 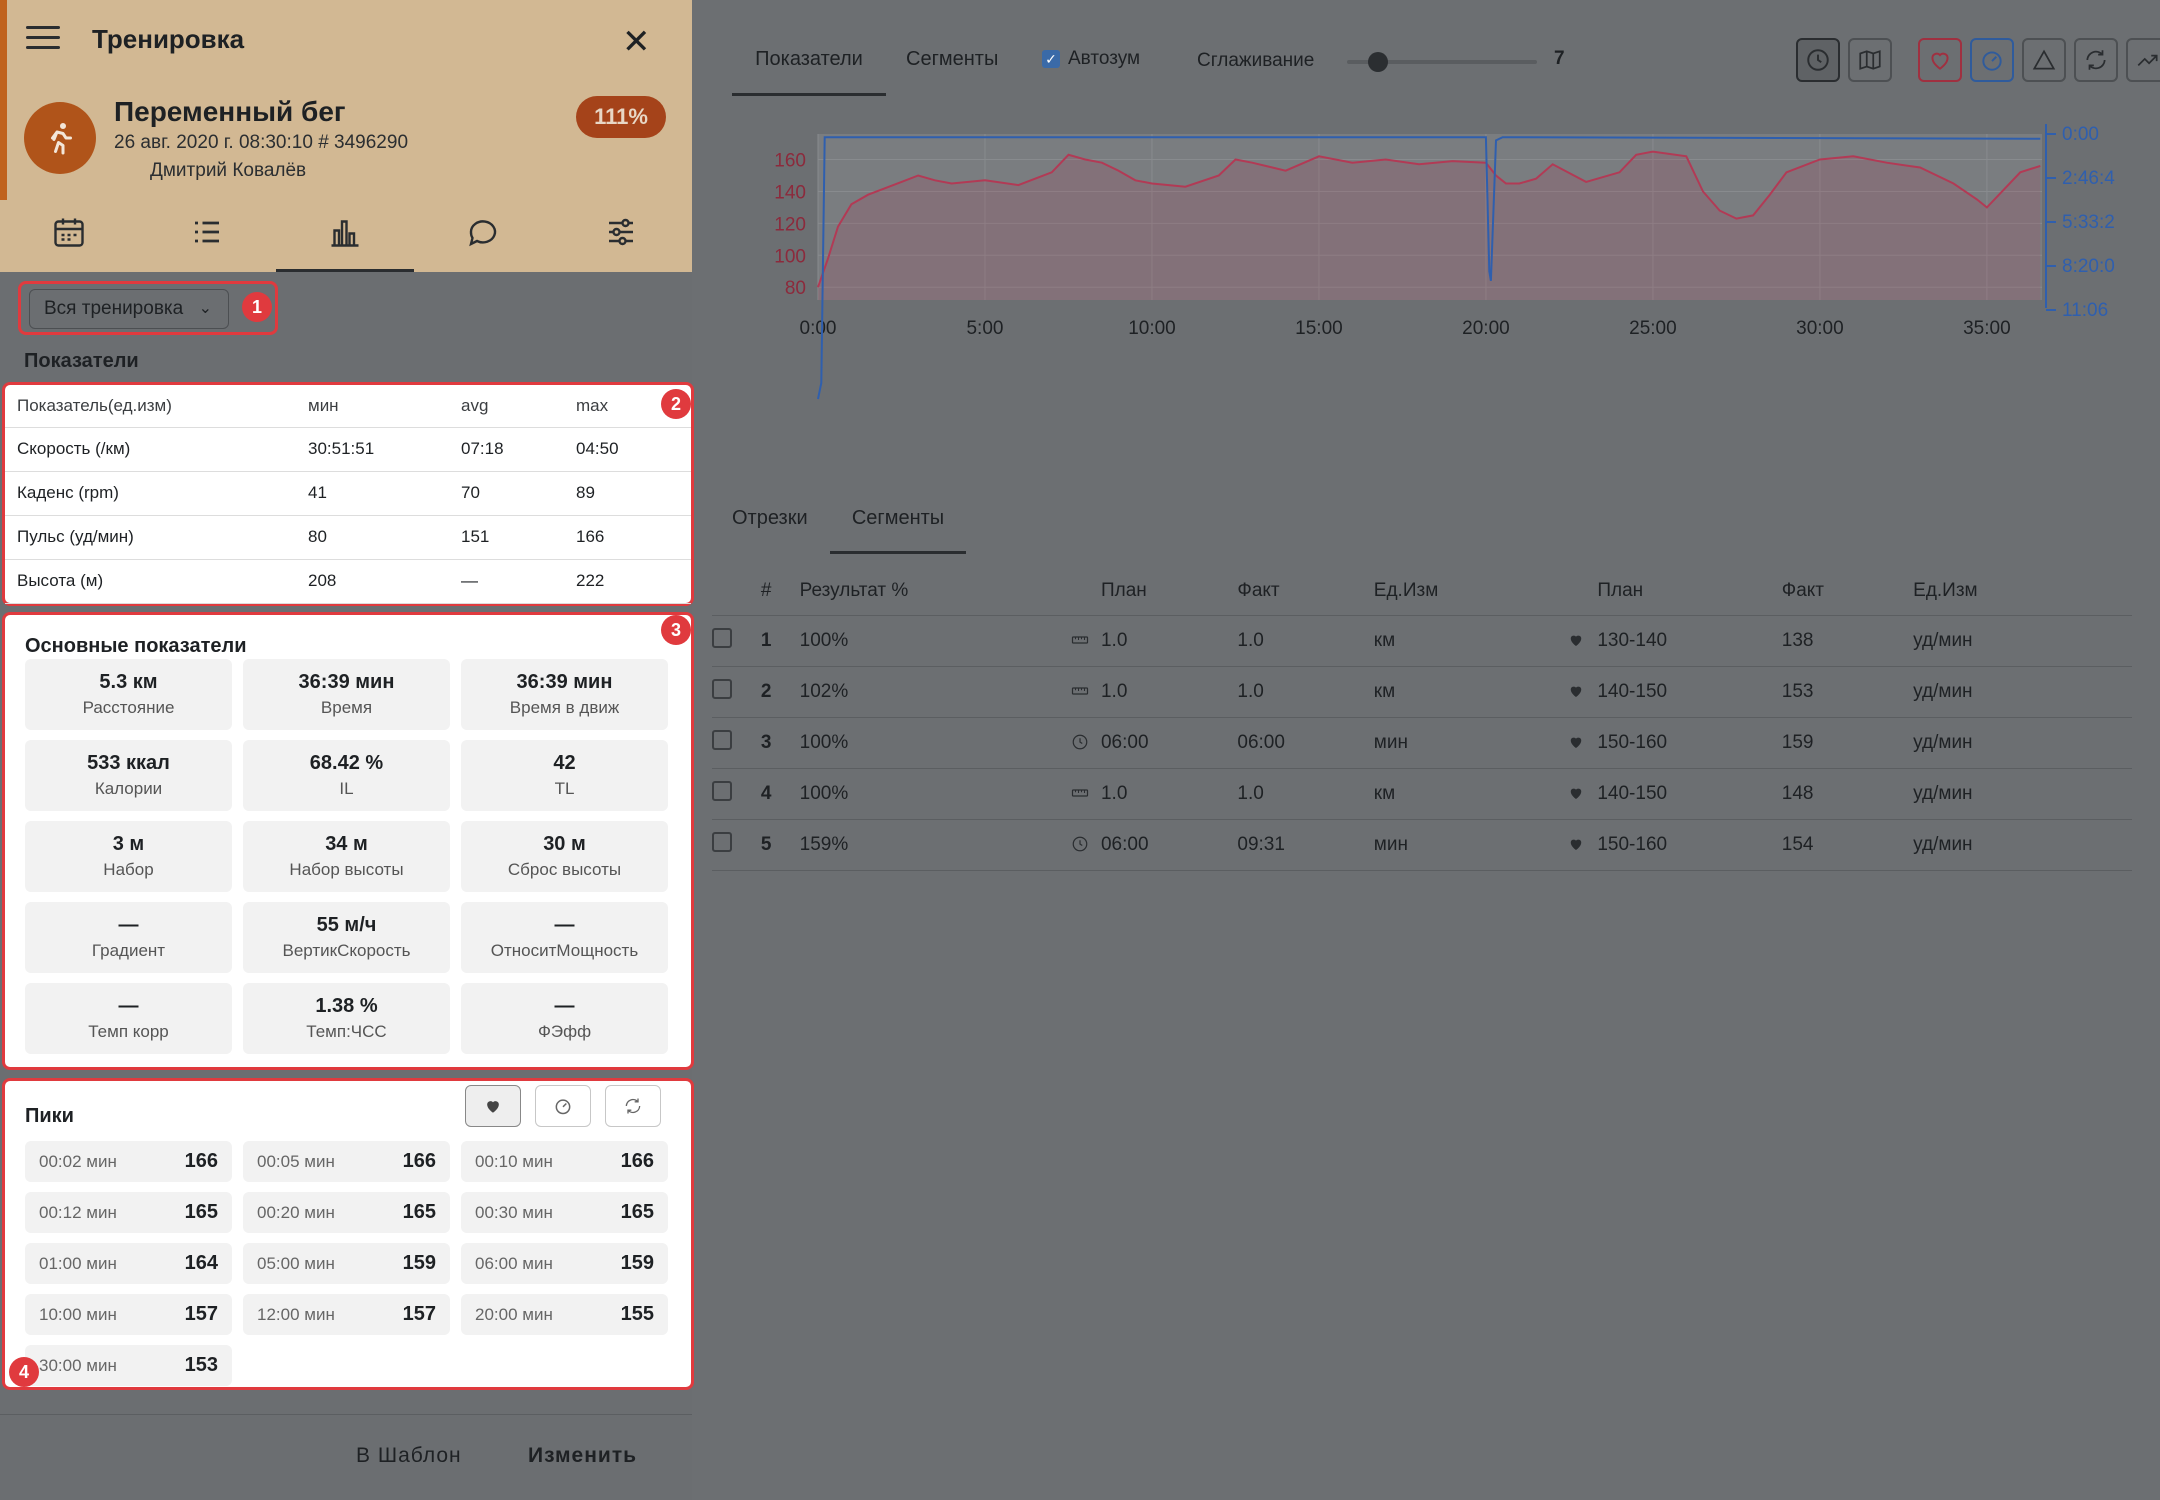 I want to click on menu-icon, so click(x=43, y=38).